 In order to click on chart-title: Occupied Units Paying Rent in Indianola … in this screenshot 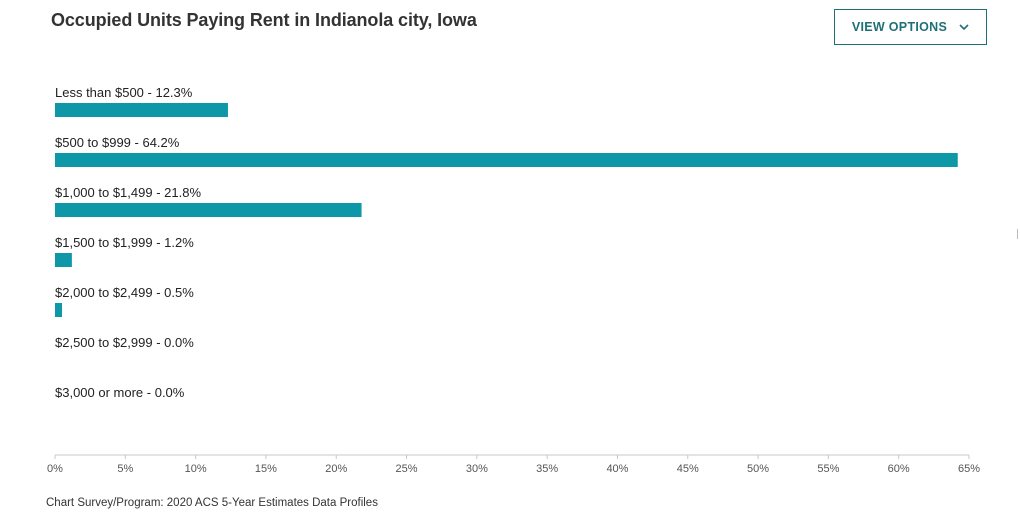, I will do `click(264, 20)`.